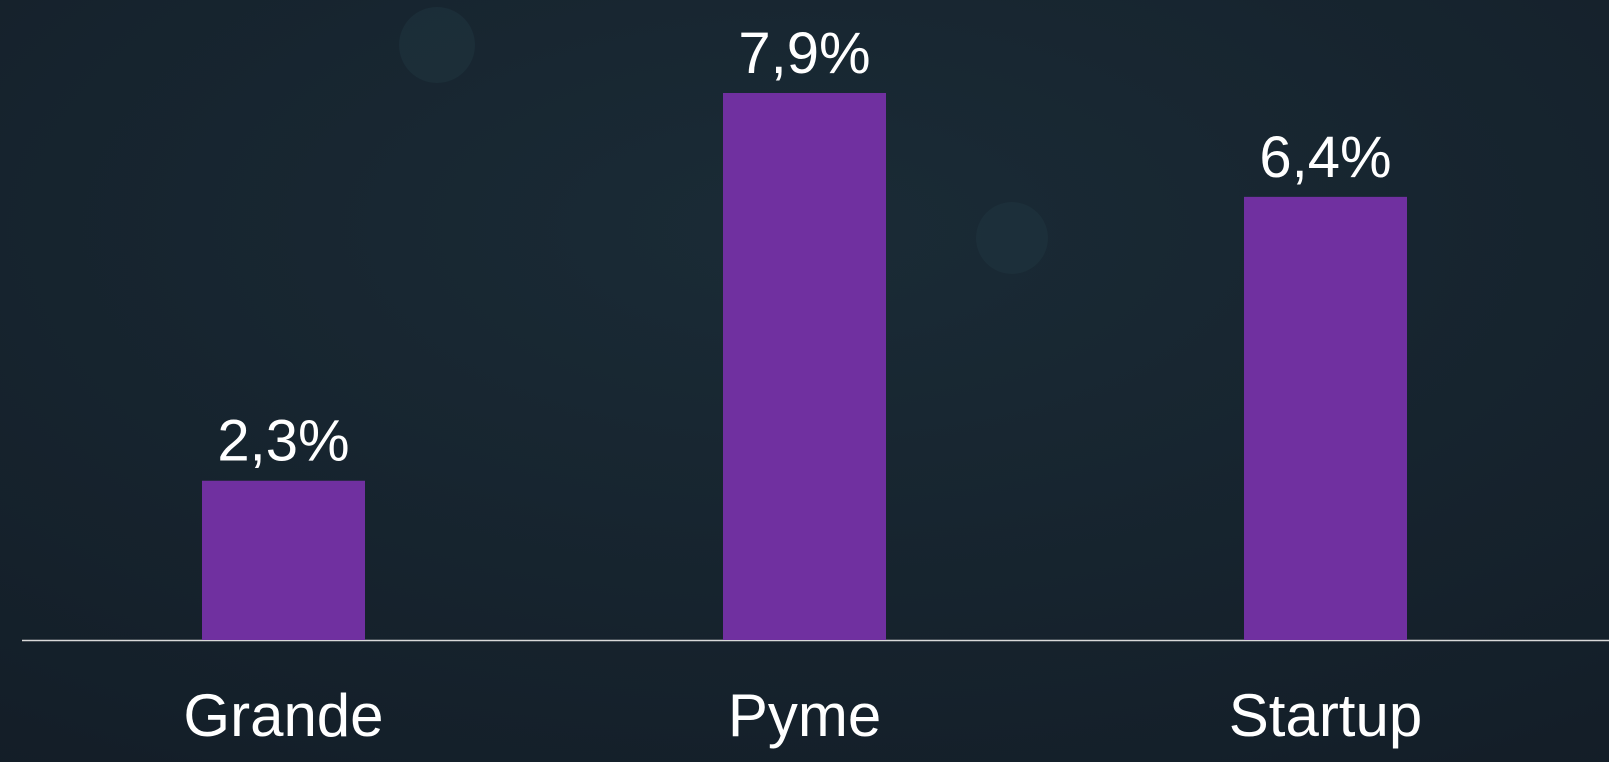  Describe the element at coordinates (283, 715) in the screenshot. I see `x-tick-label: Grande` at that location.